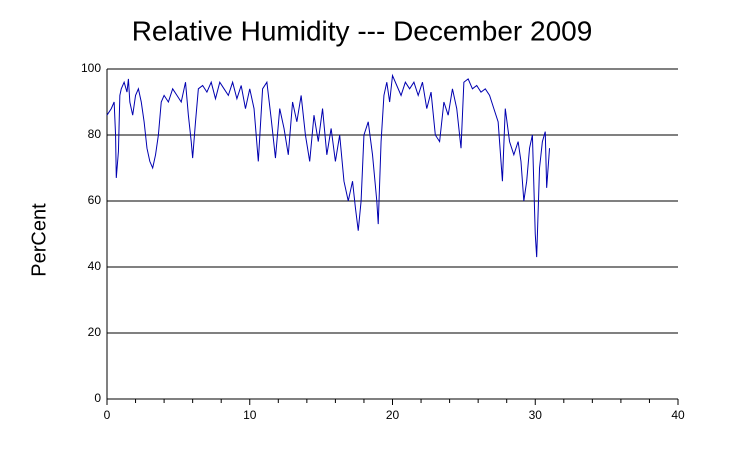 The width and height of the screenshot is (735, 449). I want to click on x-tick-label: 40, so click(678, 415).